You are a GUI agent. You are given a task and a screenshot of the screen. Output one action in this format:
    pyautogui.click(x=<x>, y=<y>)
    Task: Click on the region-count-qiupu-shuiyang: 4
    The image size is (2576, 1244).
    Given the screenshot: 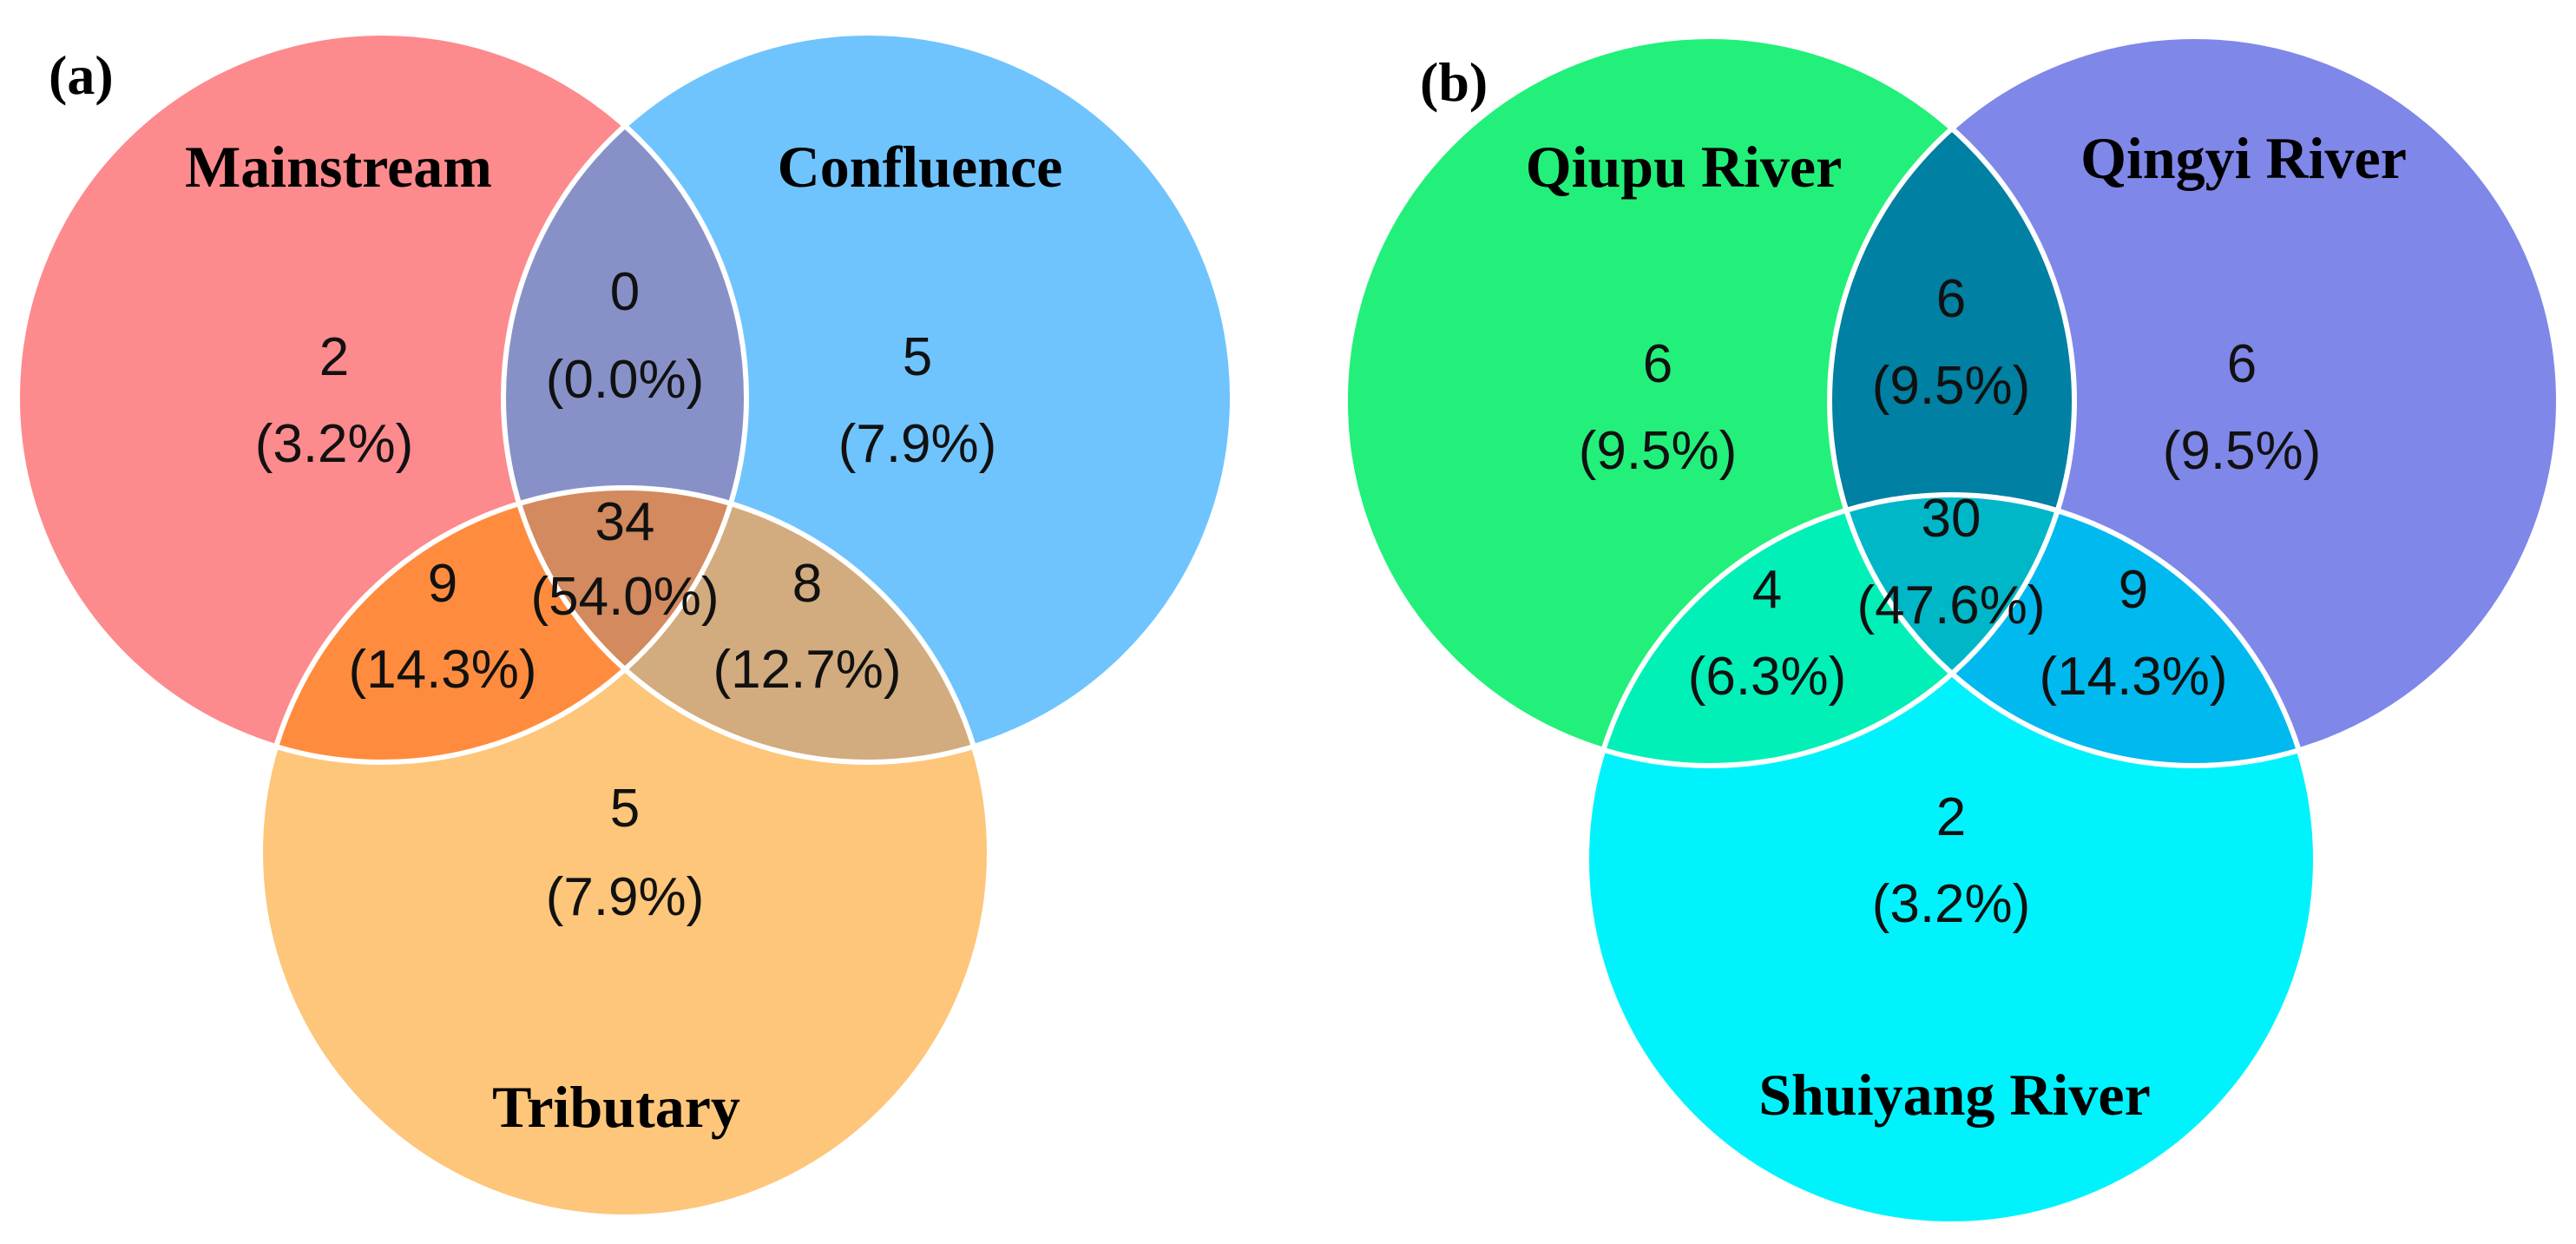 What is the action you would take?
    pyautogui.click(x=1767, y=590)
    